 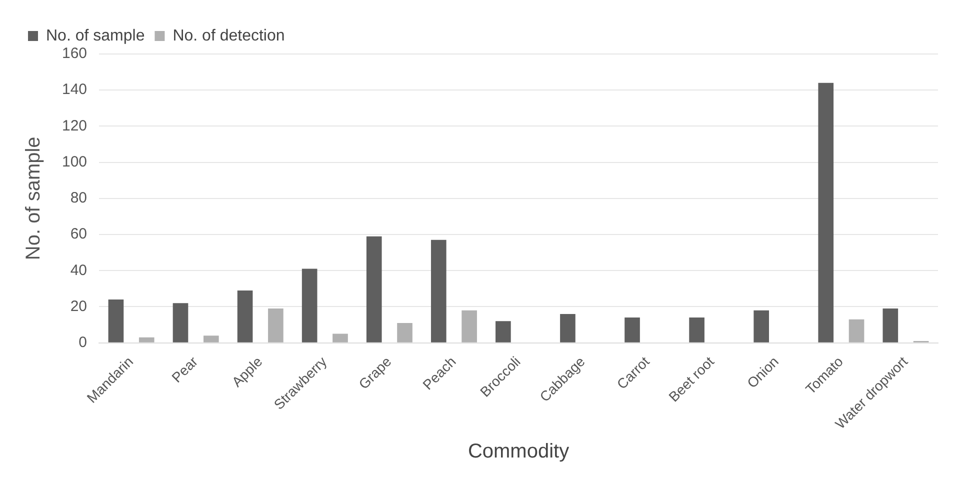 What do you see at coordinates (95, 35) in the screenshot?
I see `legend-label: No. of sample` at bounding box center [95, 35].